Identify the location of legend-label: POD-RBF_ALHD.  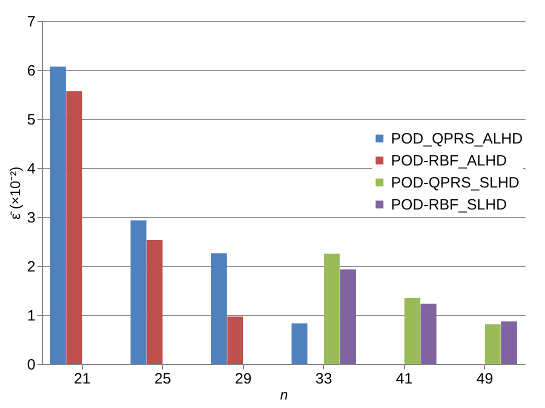
(449, 161).